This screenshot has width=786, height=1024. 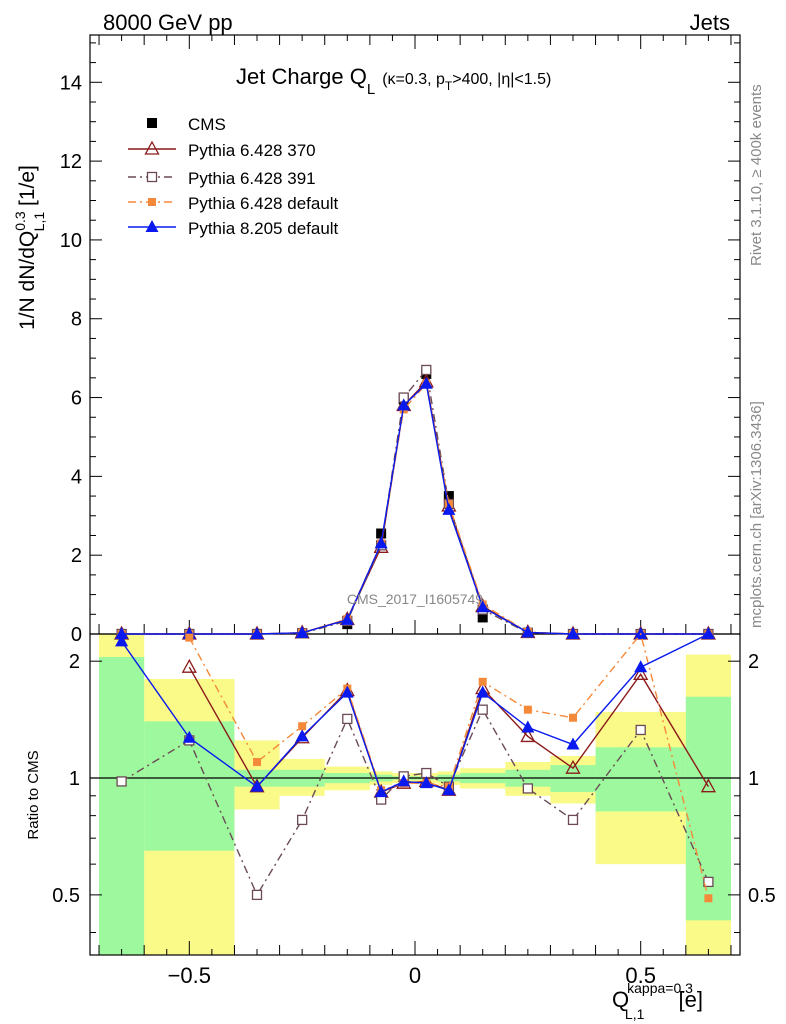 I want to click on legend-item-1: Pythia 6.428 370, so click(x=222, y=150).